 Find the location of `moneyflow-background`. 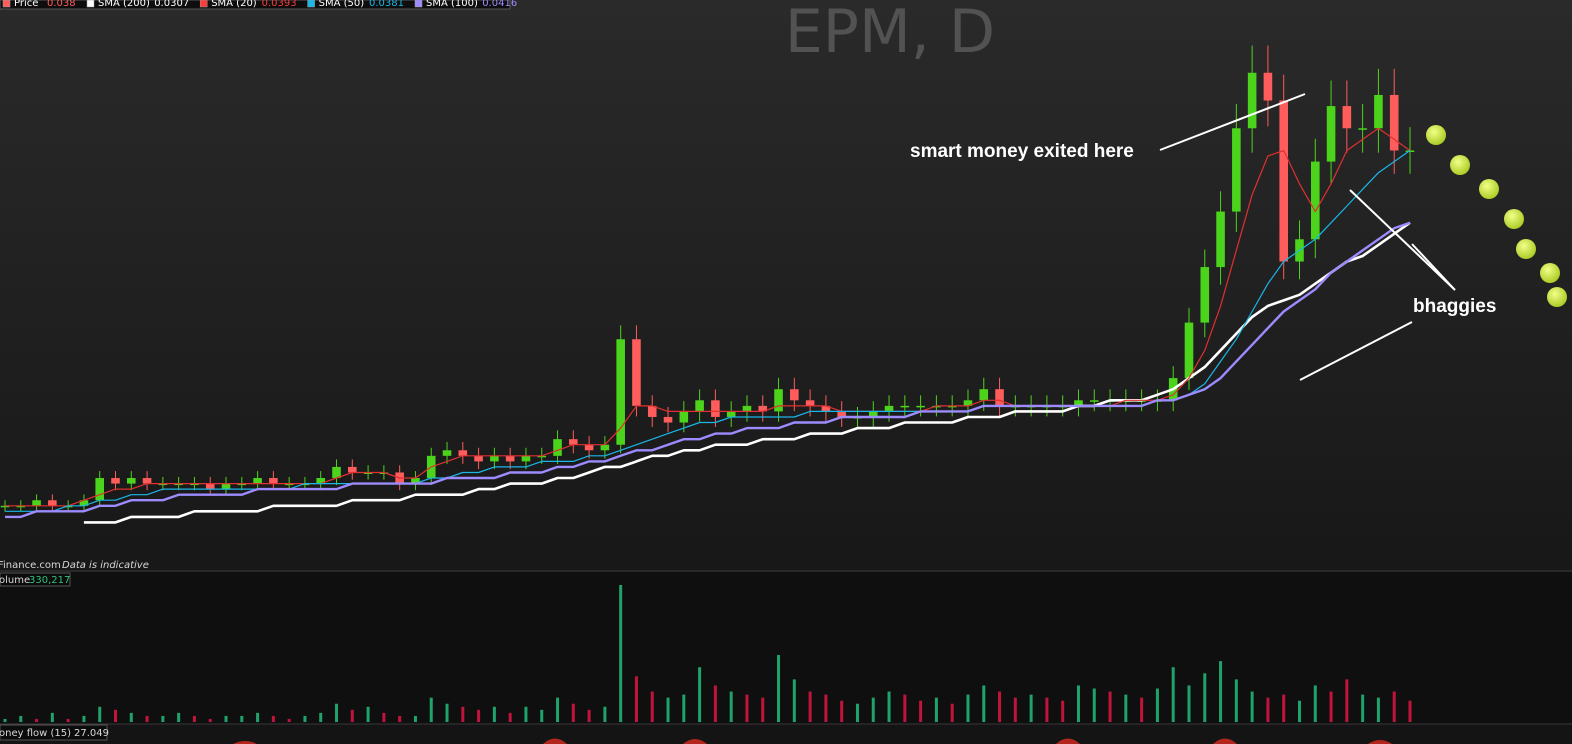

moneyflow-background is located at coordinates (786, 734).